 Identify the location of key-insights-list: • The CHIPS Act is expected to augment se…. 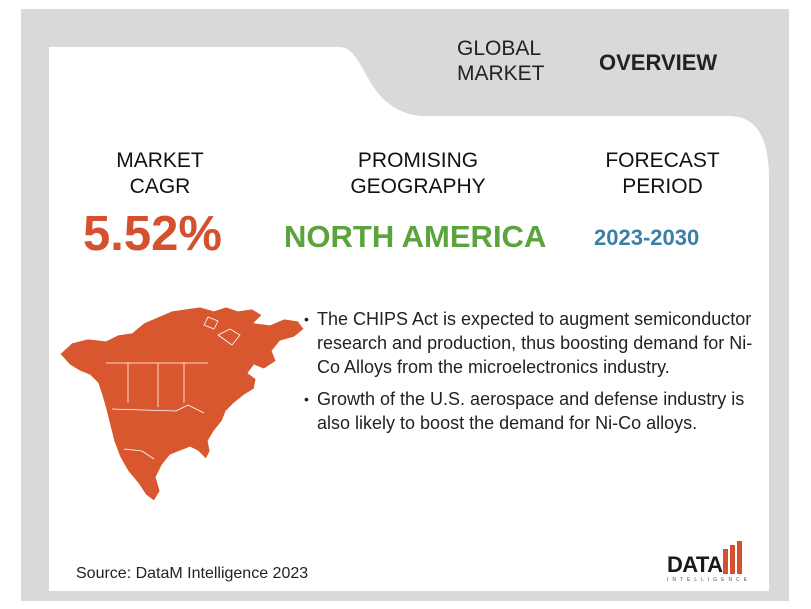
(530, 375).